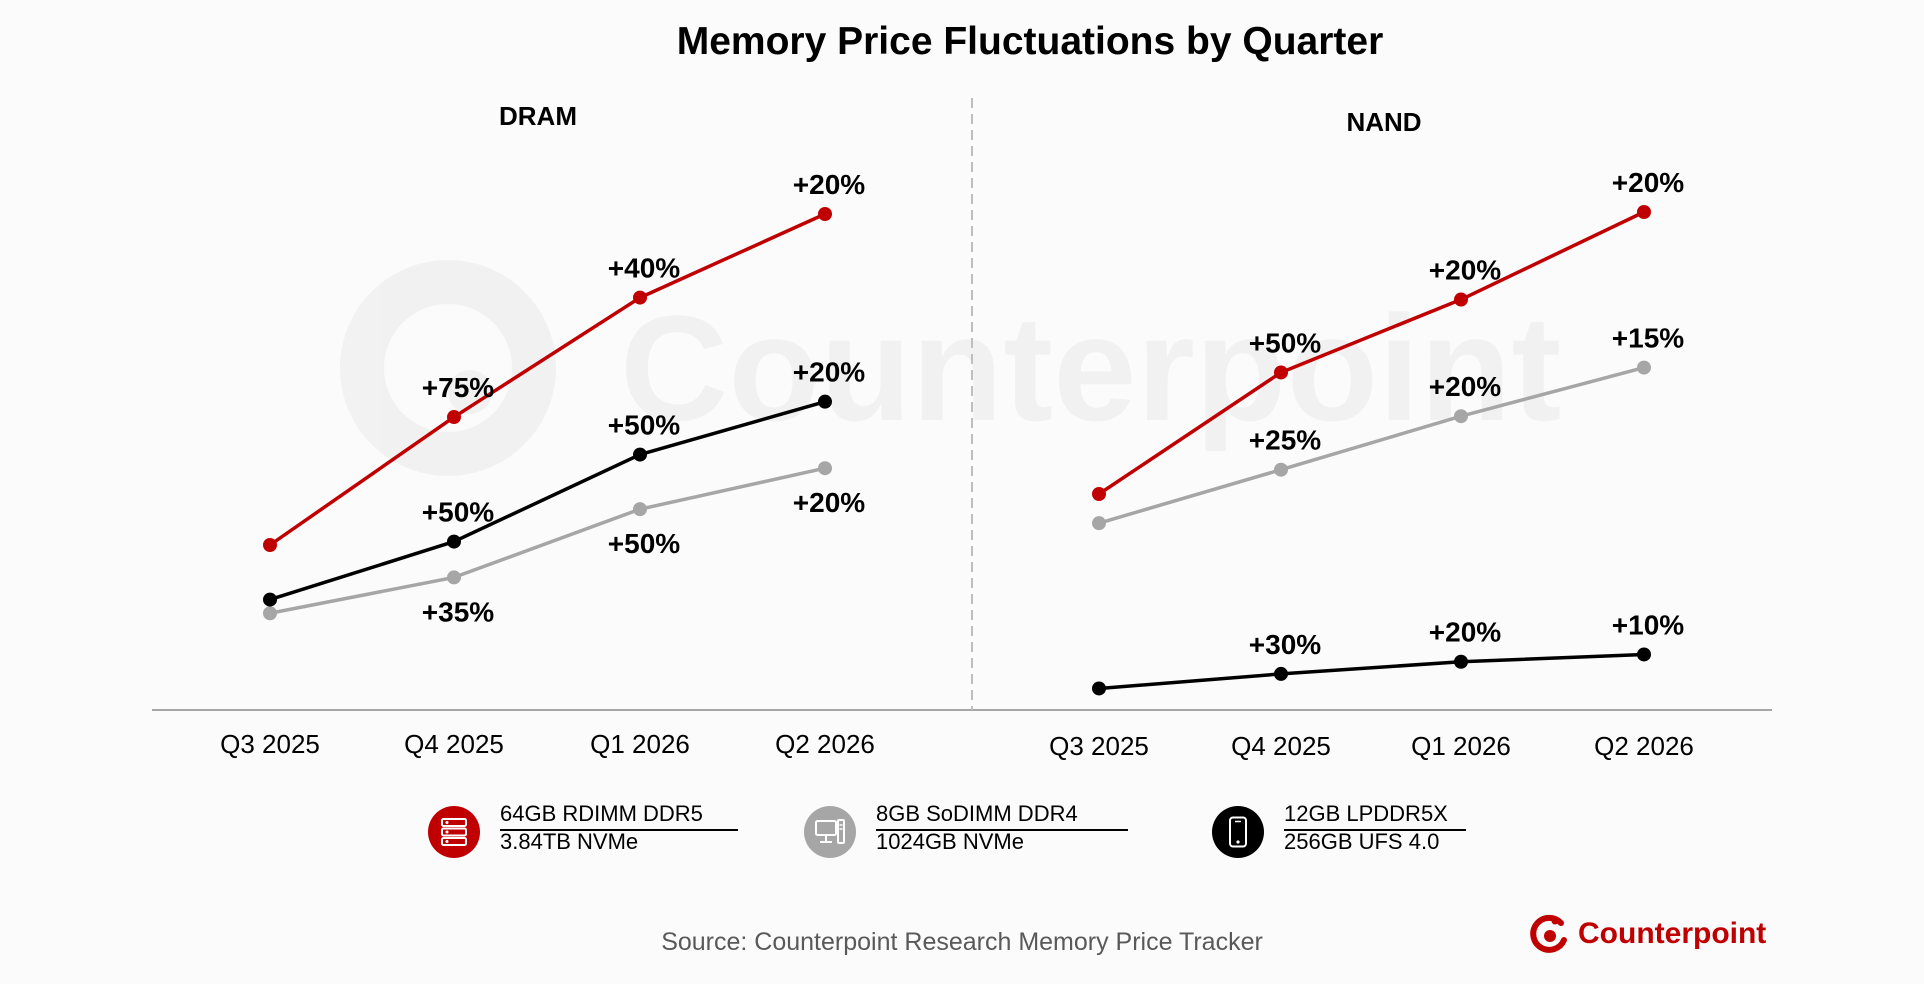 The height and width of the screenshot is (984, 1924). Describe the element at coordinates (644, 268) in the screenshot. I see `data-label: +40%` at that location.